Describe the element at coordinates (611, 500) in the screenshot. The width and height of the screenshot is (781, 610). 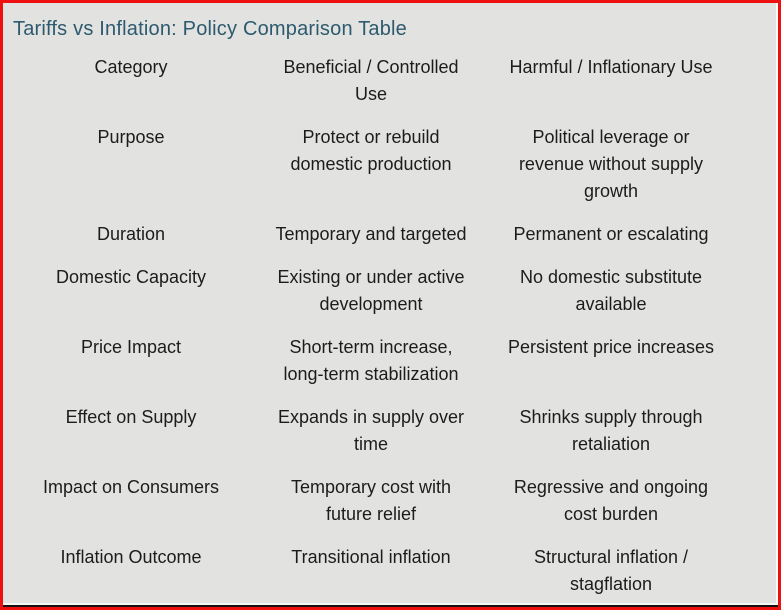
I see `table-cell: Regressive and ongoing cost burden` at that location.